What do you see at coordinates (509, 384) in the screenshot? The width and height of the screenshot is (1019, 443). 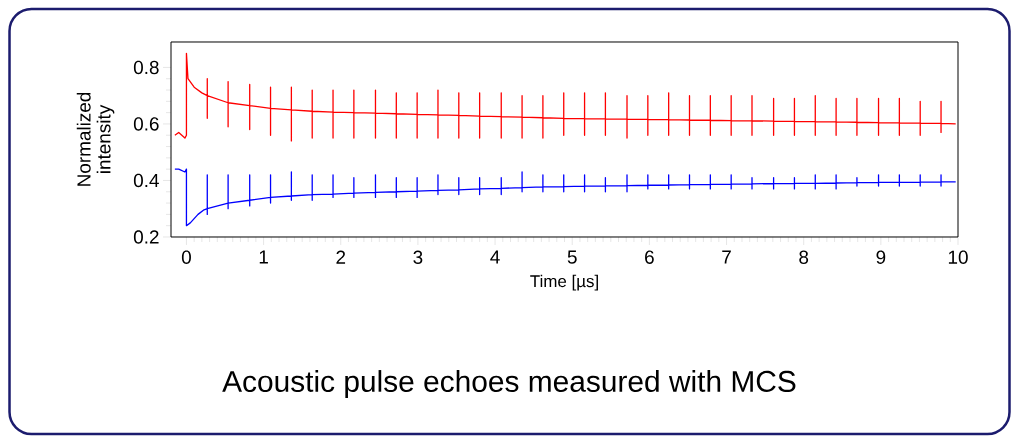 I see `text: Acoustic pulse echoes measured with MCS` at bounding box center [509, 384].